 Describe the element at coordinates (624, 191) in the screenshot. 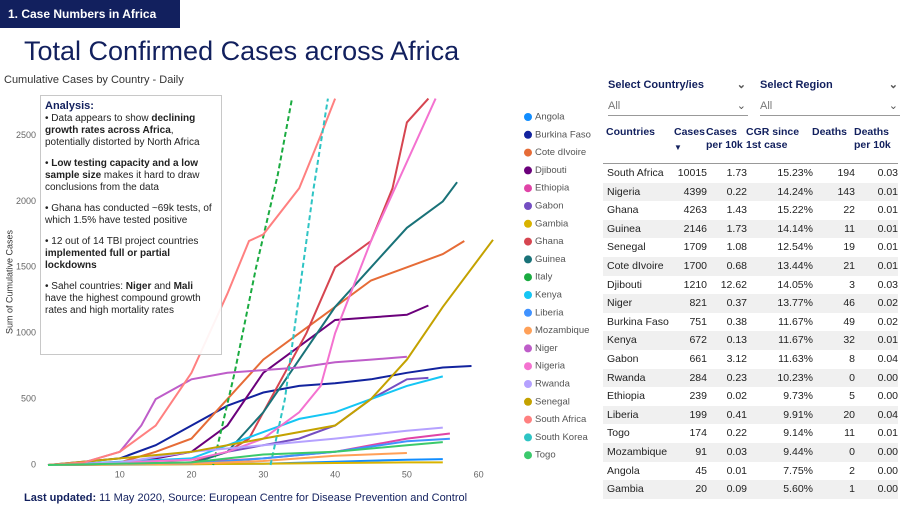

I see `table-cell: Nigeria` at that location.